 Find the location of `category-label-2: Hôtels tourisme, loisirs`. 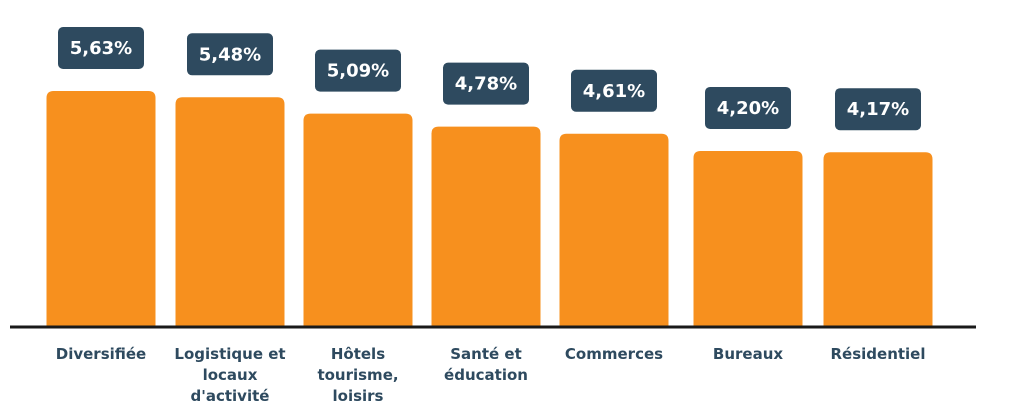

category-label-2: Hôtels tourisme, loisirs is located at coordinates (357, 375).